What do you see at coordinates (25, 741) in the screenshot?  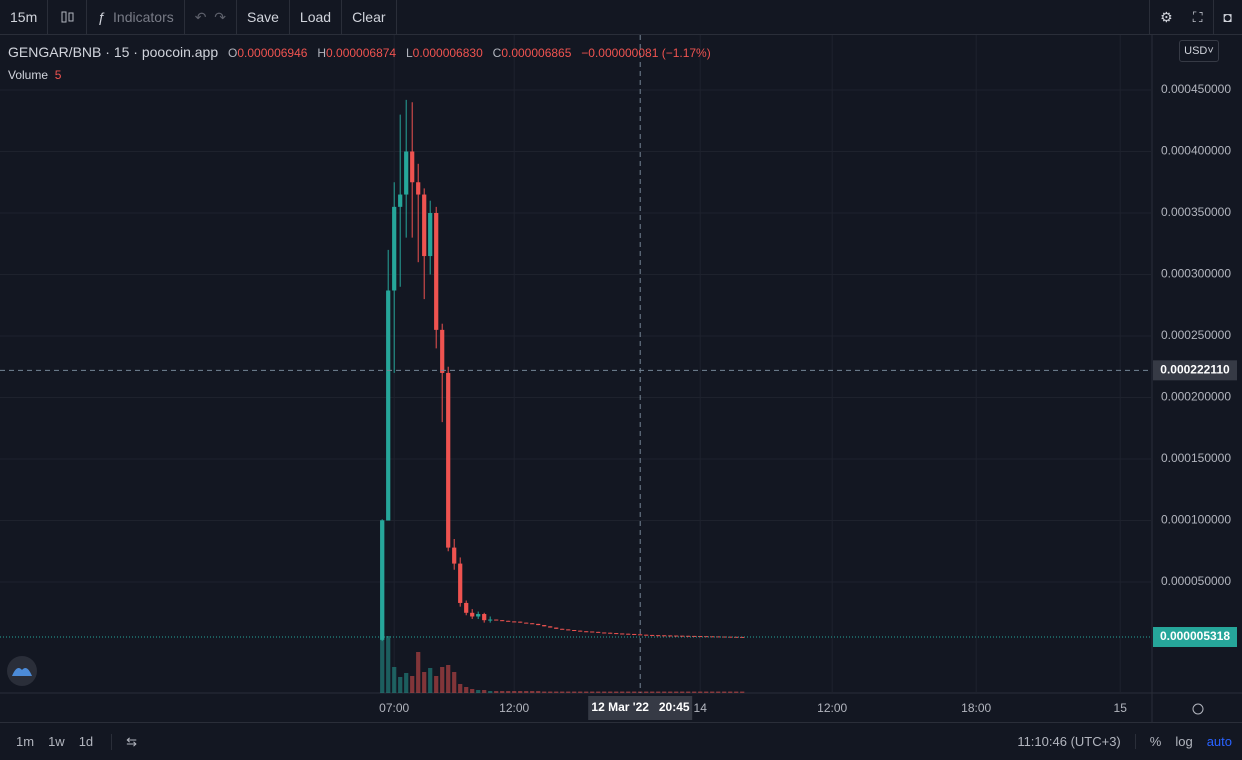 I see `range-button: 1m` at bounding box center [25, 741].